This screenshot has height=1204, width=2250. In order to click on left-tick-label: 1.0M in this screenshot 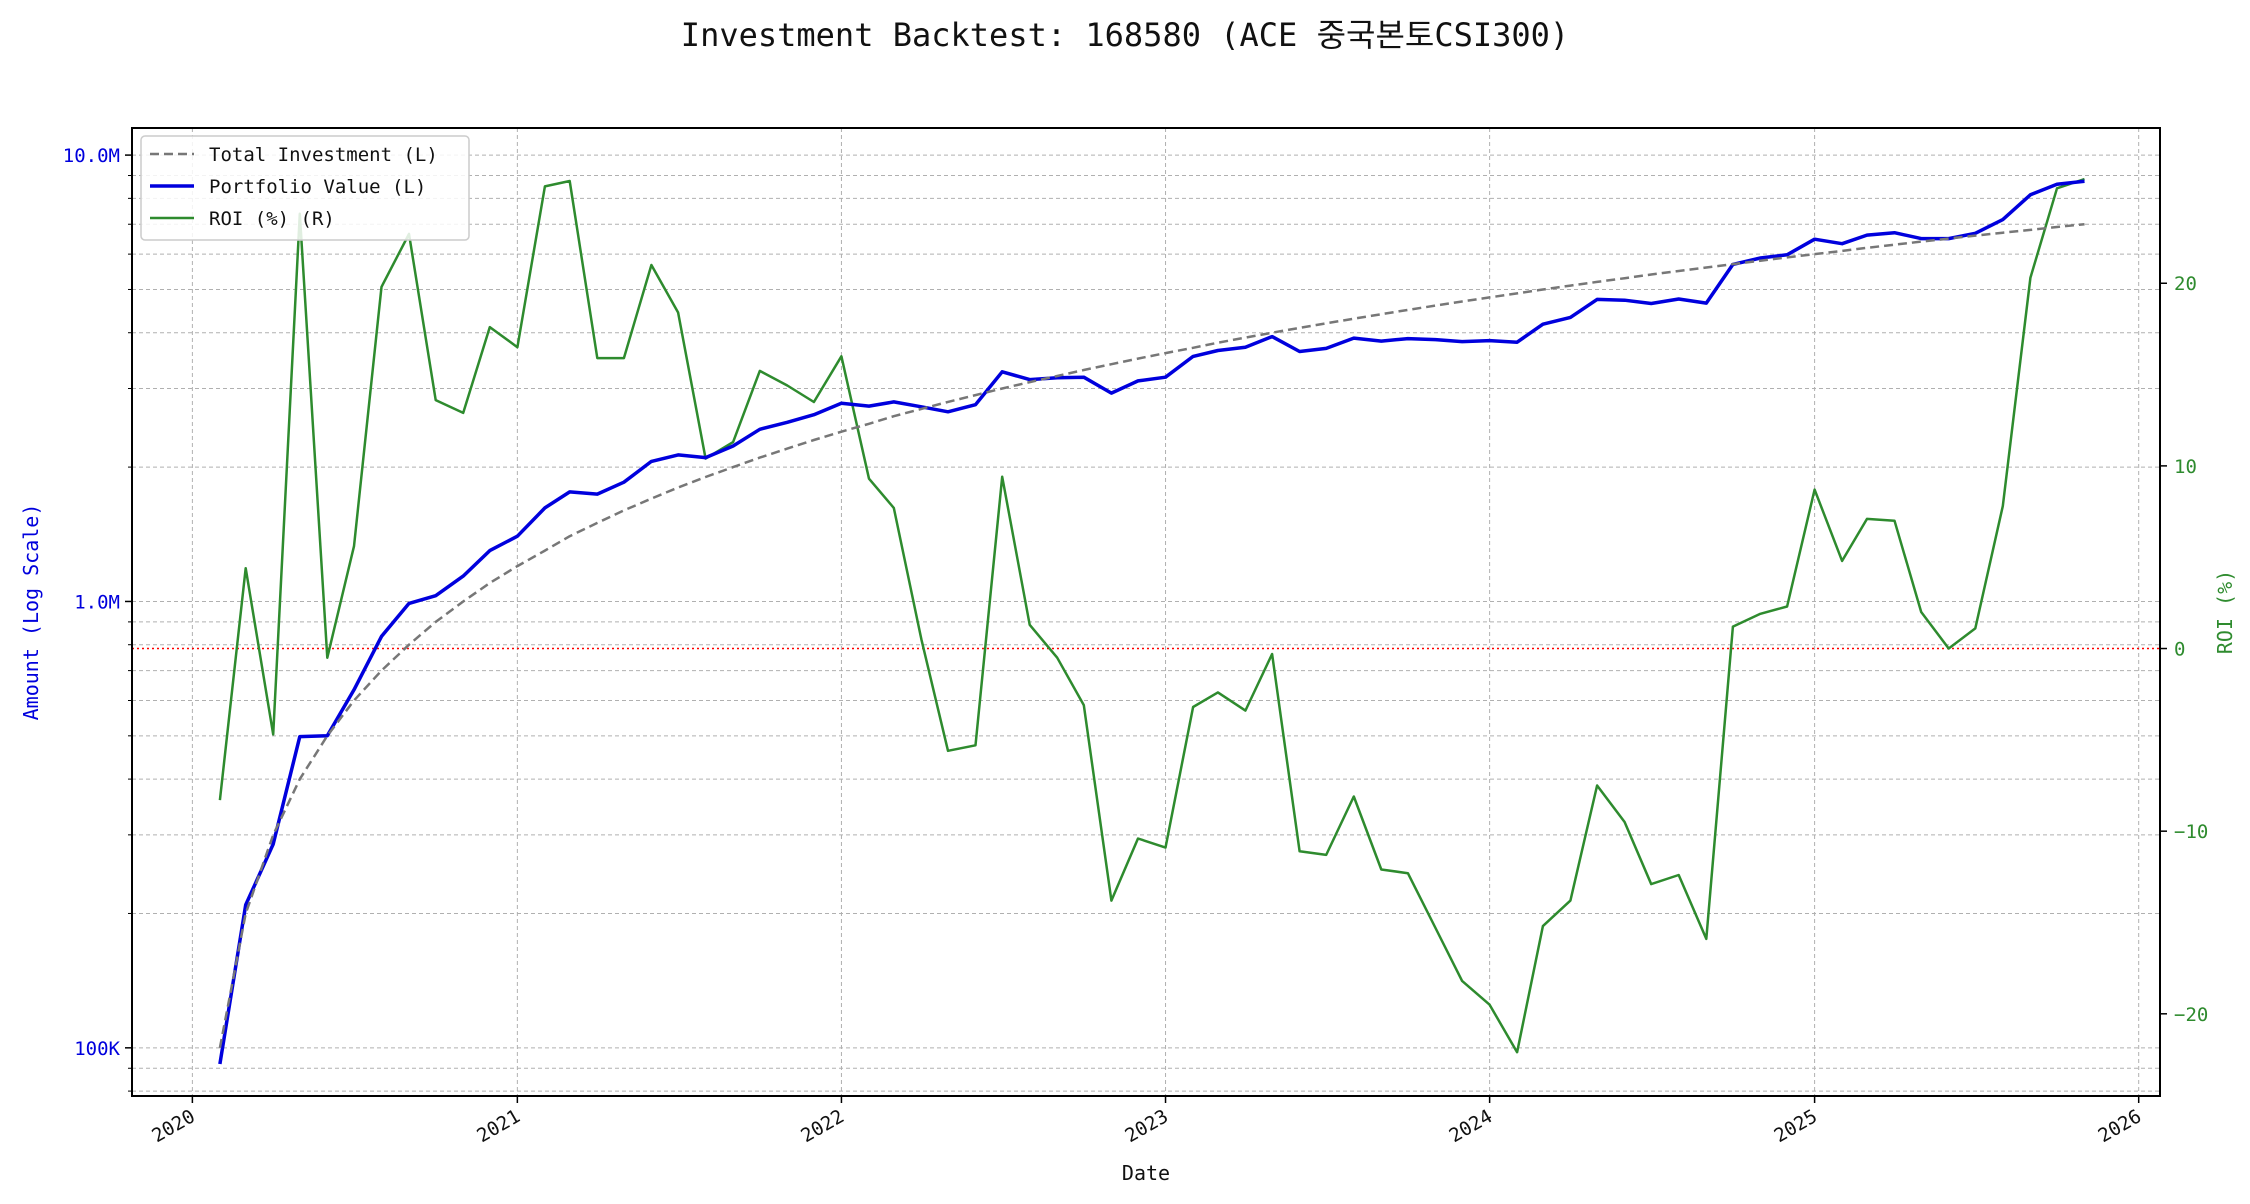, I will do `click(97, 602)`.